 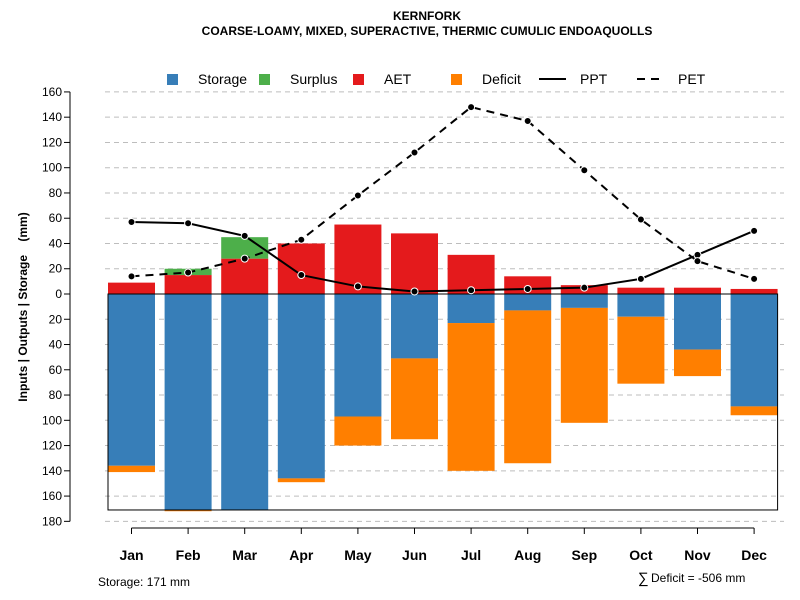 What do you see at coordinates (244, 555) in the screenshot?
I see `x-tick-label-mar: Mar` at bounding box center [244, 555].